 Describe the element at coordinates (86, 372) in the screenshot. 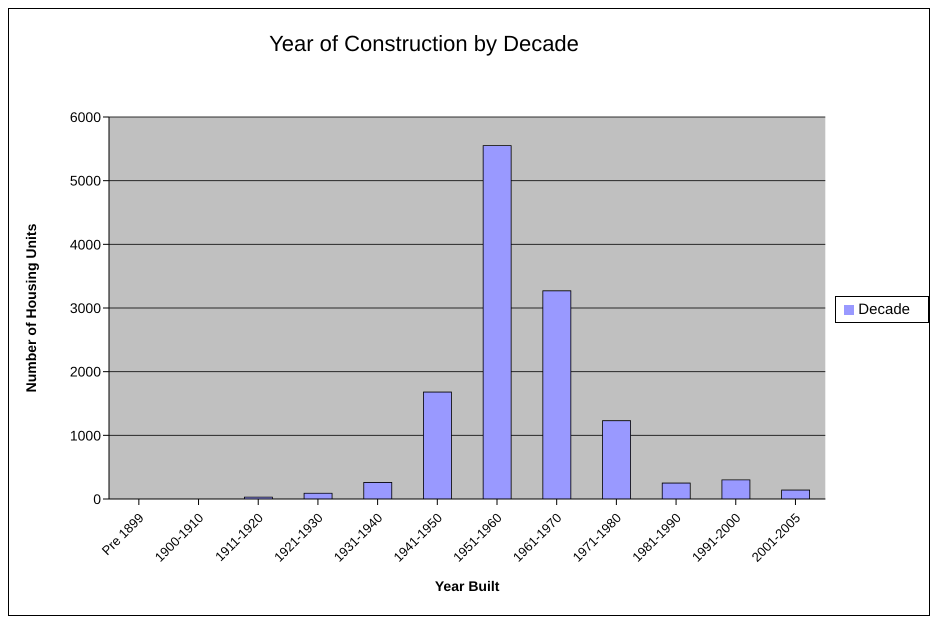

I see `y-tick-label: 2000` at that location.